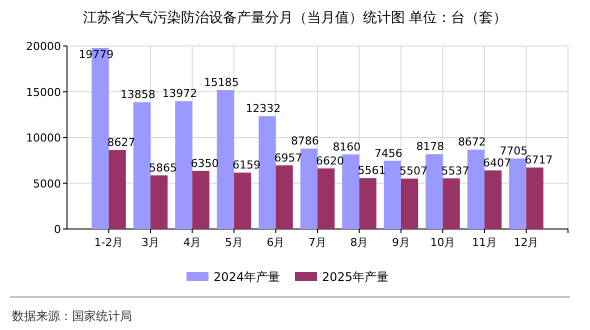 The height and width of the screenshot is (330, 590). I want to click on data-label: 5561, so click(372, 171).